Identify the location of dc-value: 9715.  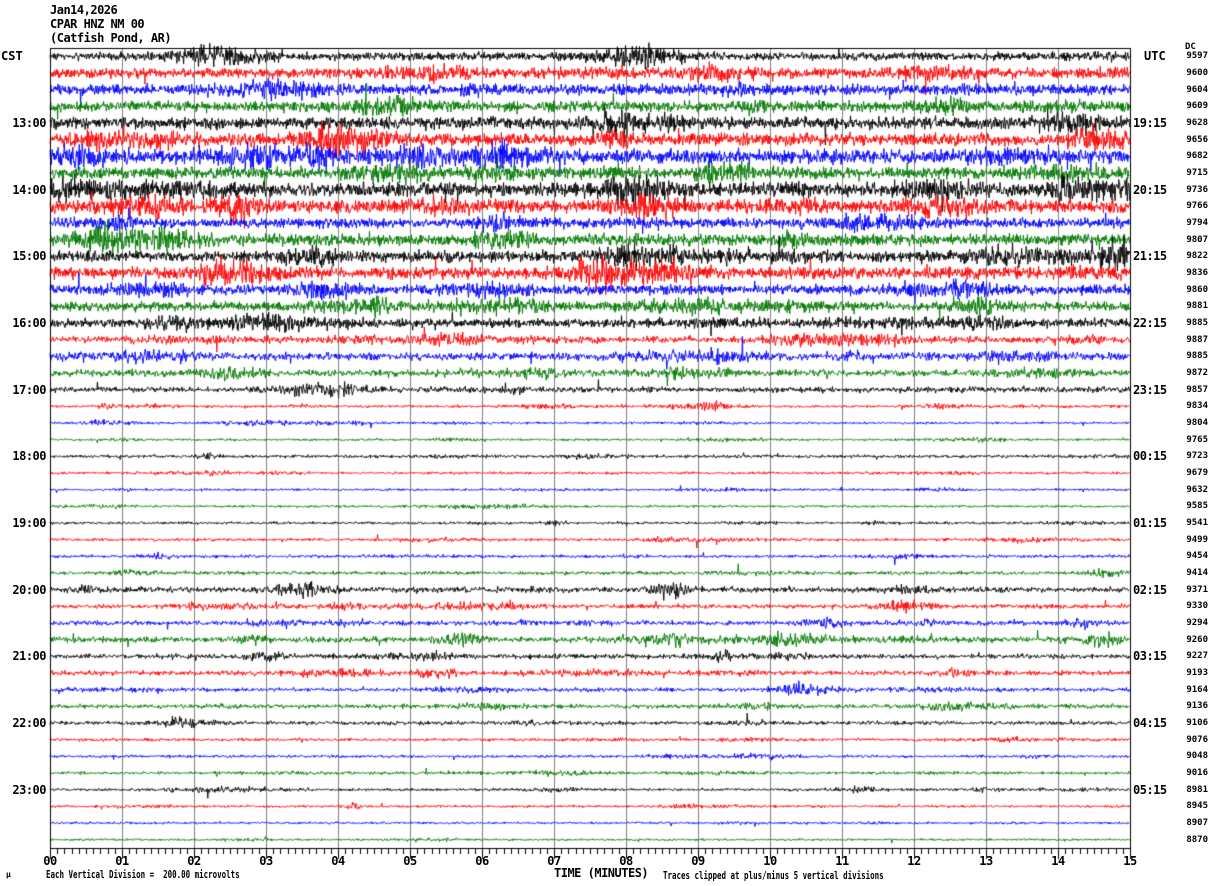
(1197, 173).